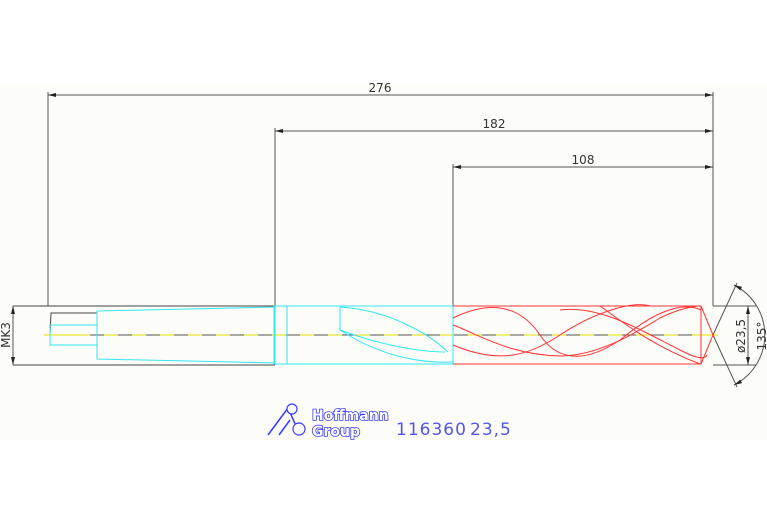  What do you see at coordinates (491, 430) in the screenshot?
I see `drill-size: 23,5` at bounding box center [491, 430].